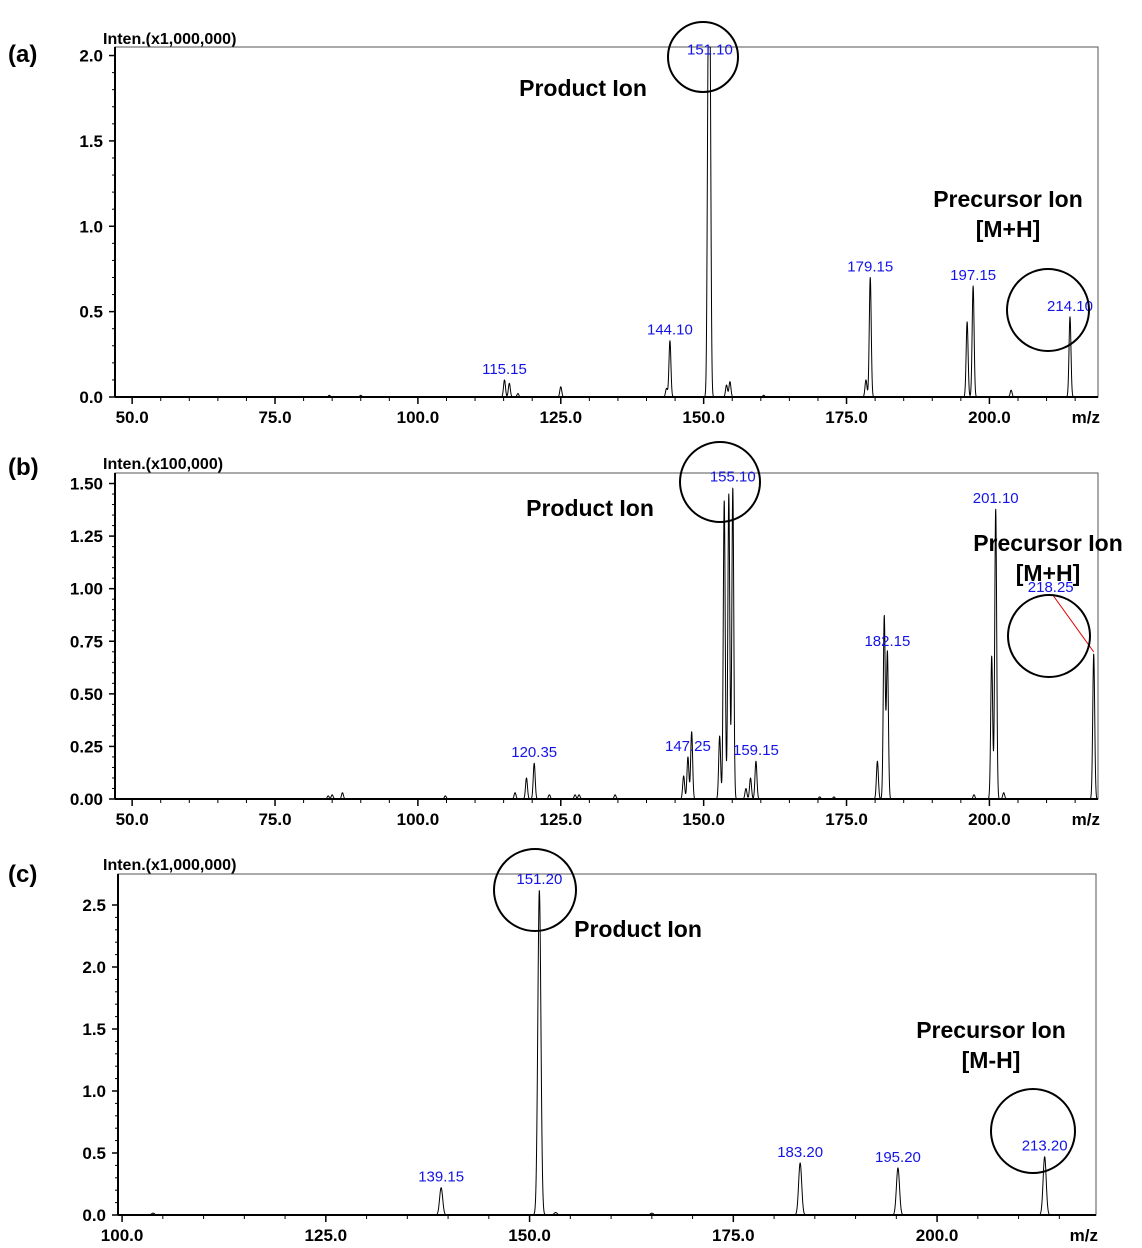 The width and height of the screenshot is (1142, 1248). I want to click on peak-label: 144.10, so click(670, 330).